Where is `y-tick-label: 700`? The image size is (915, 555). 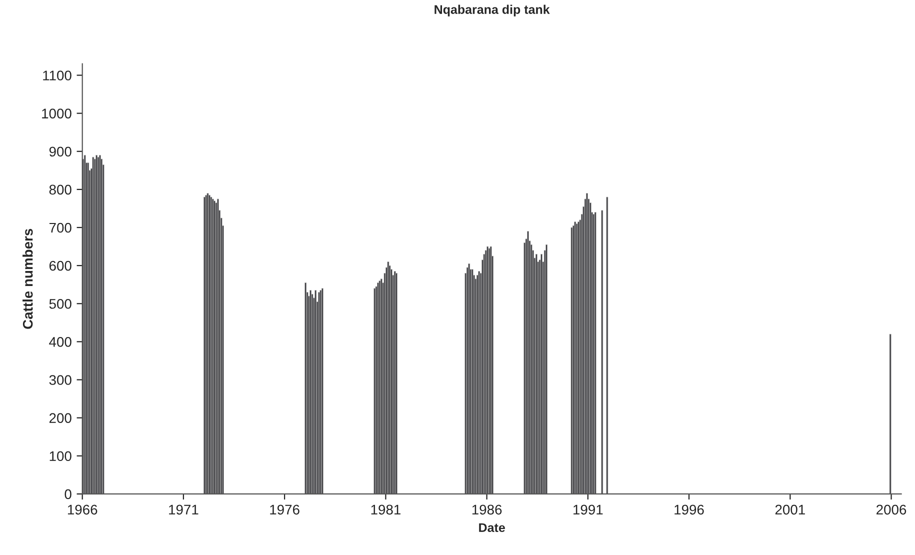
y-tick-label: 700 is located at coordinates (60, 227).